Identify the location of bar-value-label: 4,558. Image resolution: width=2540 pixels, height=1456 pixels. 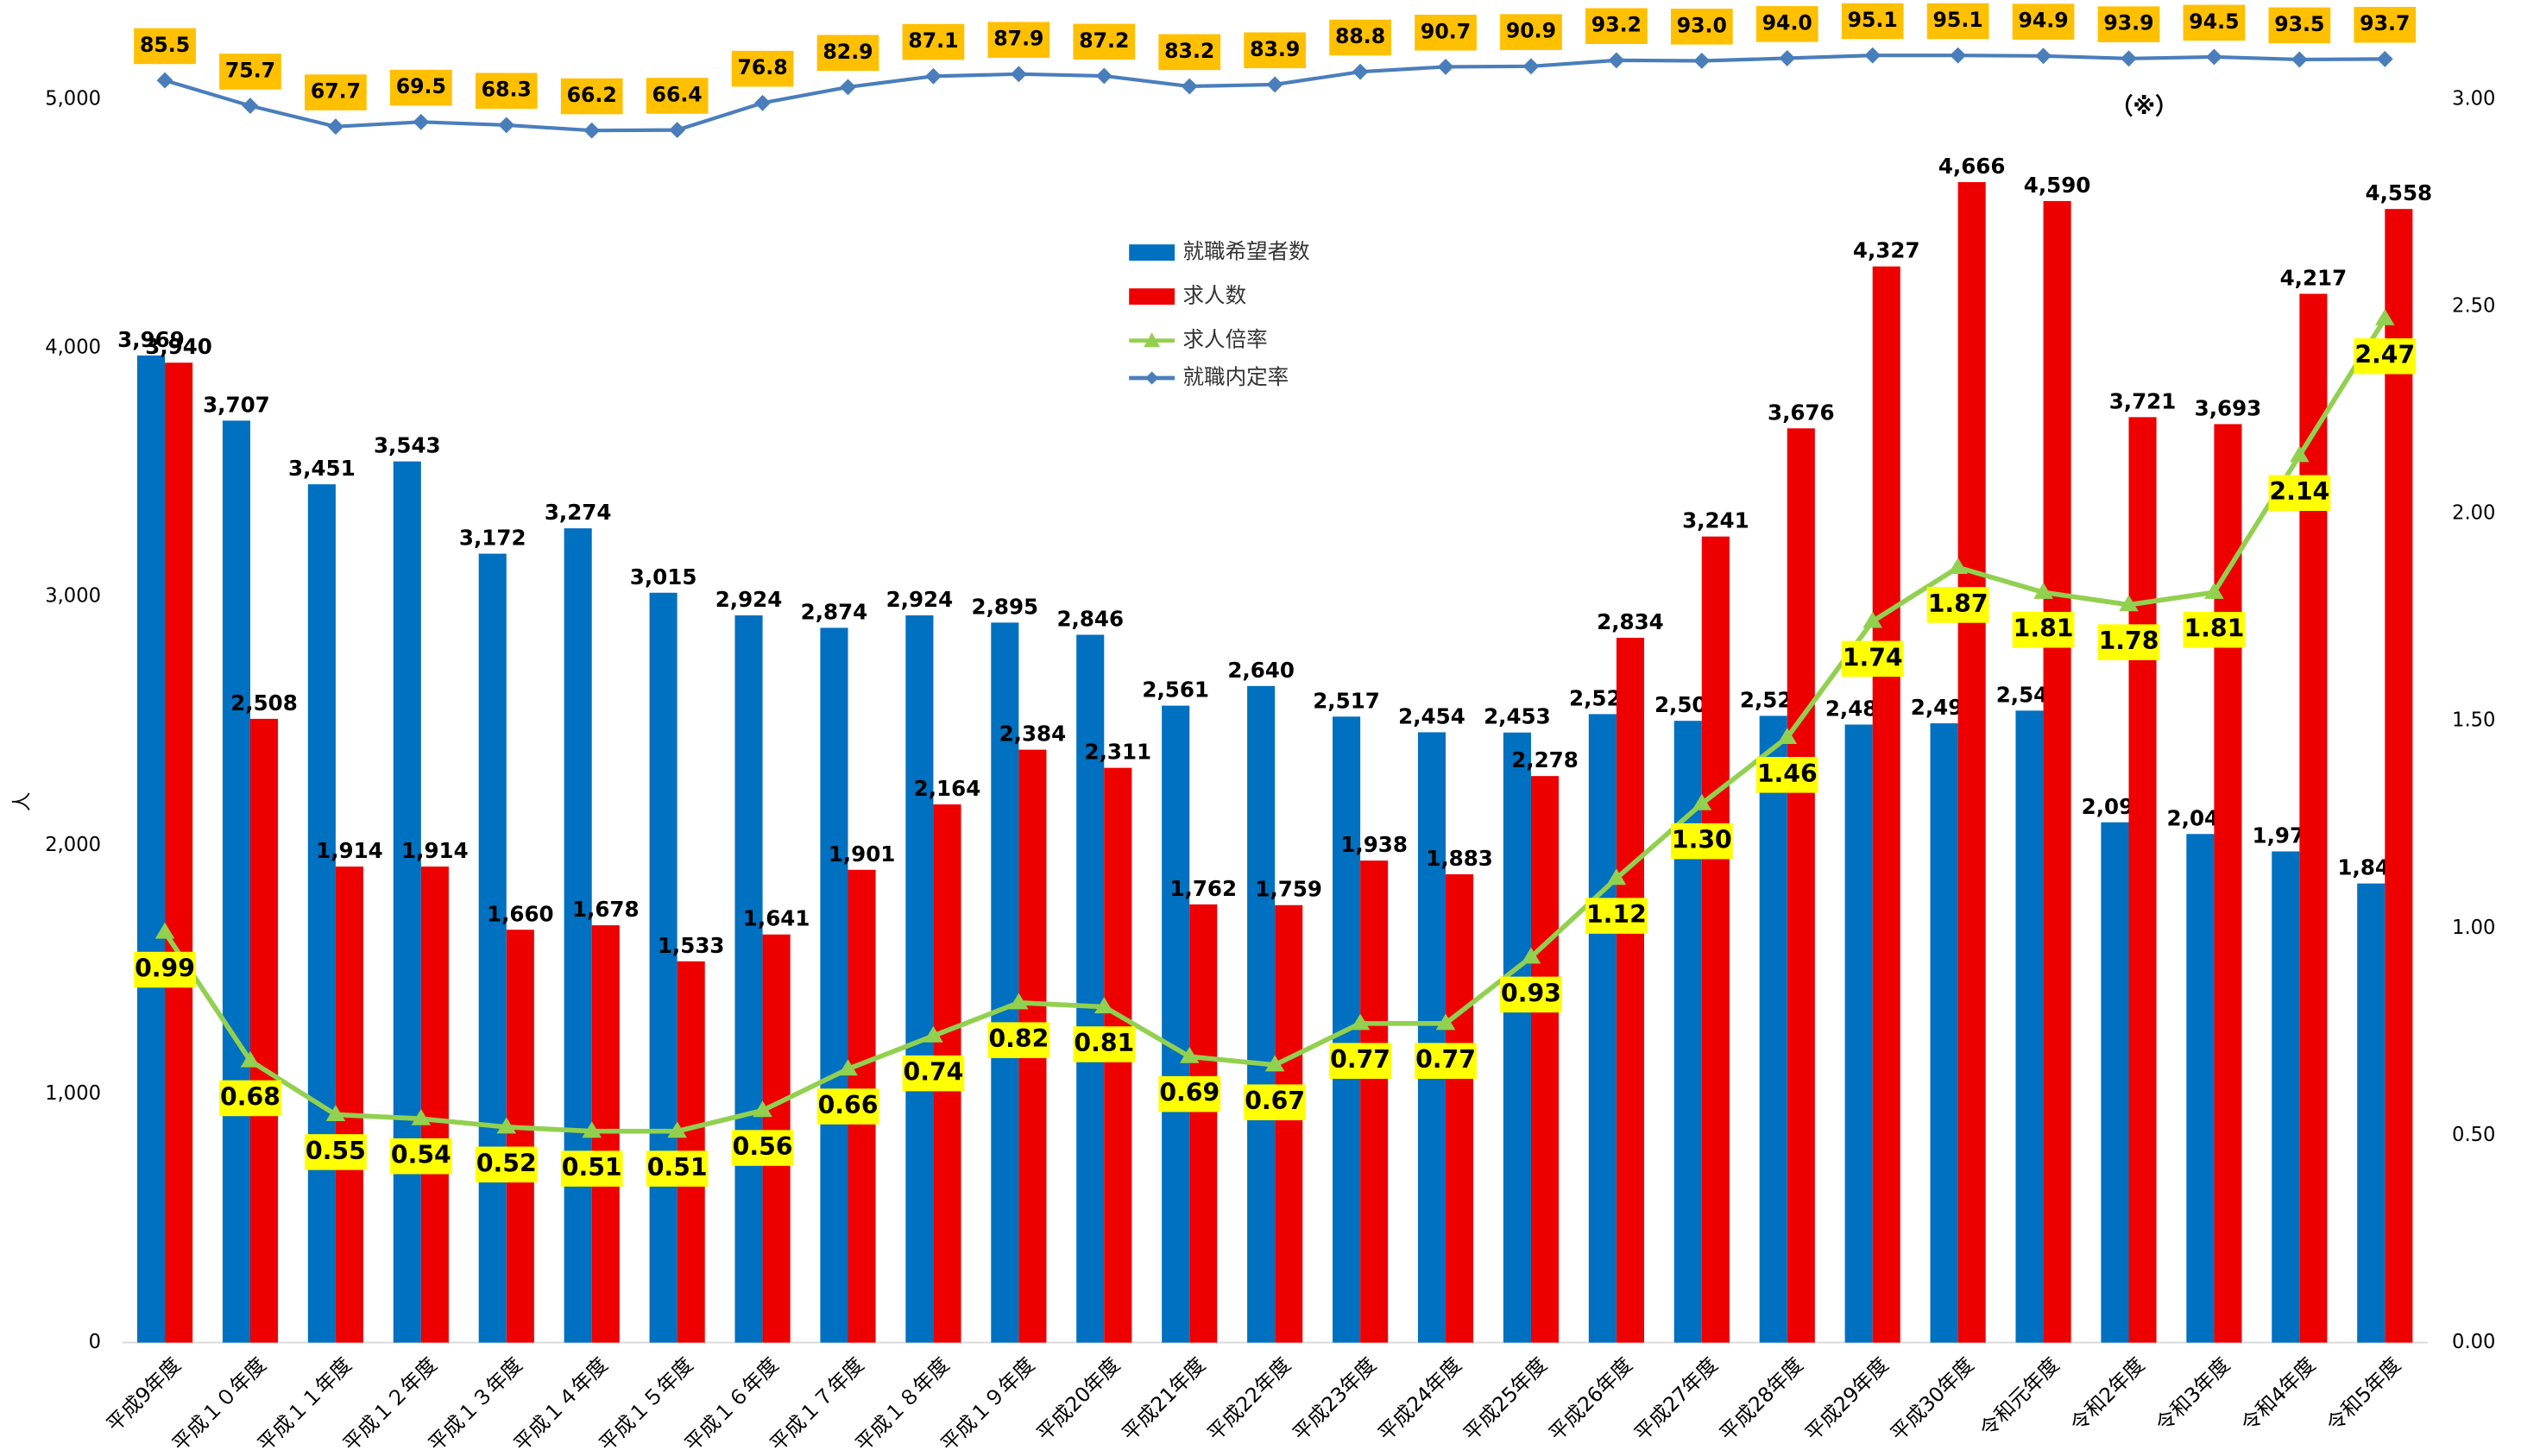
(2400, 193).